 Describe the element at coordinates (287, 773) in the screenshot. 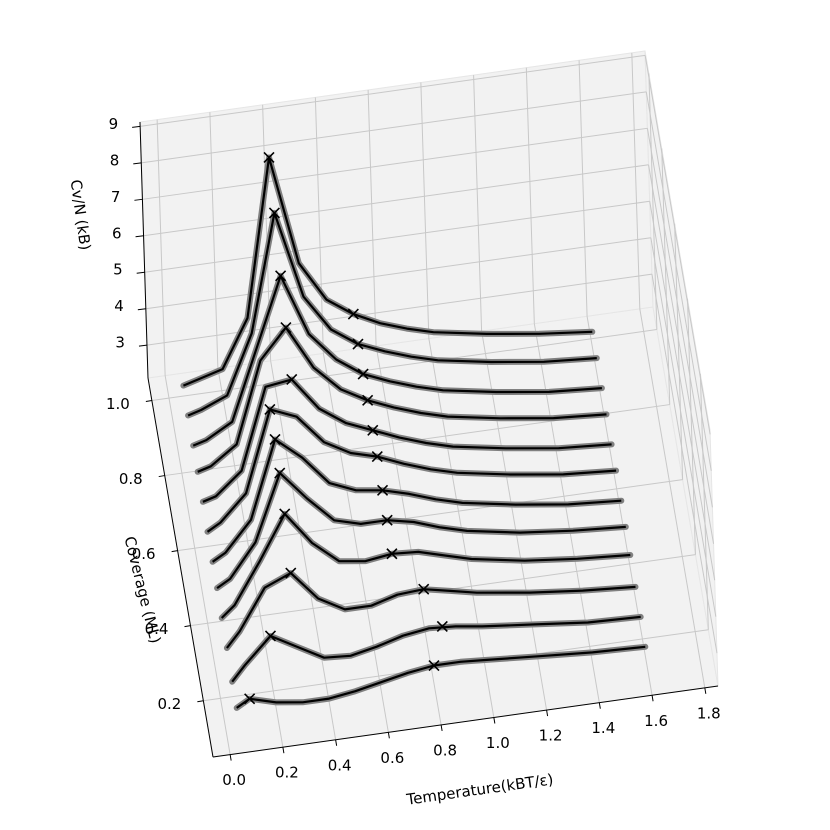

I see `x-tick-label: 0.2` at that location.